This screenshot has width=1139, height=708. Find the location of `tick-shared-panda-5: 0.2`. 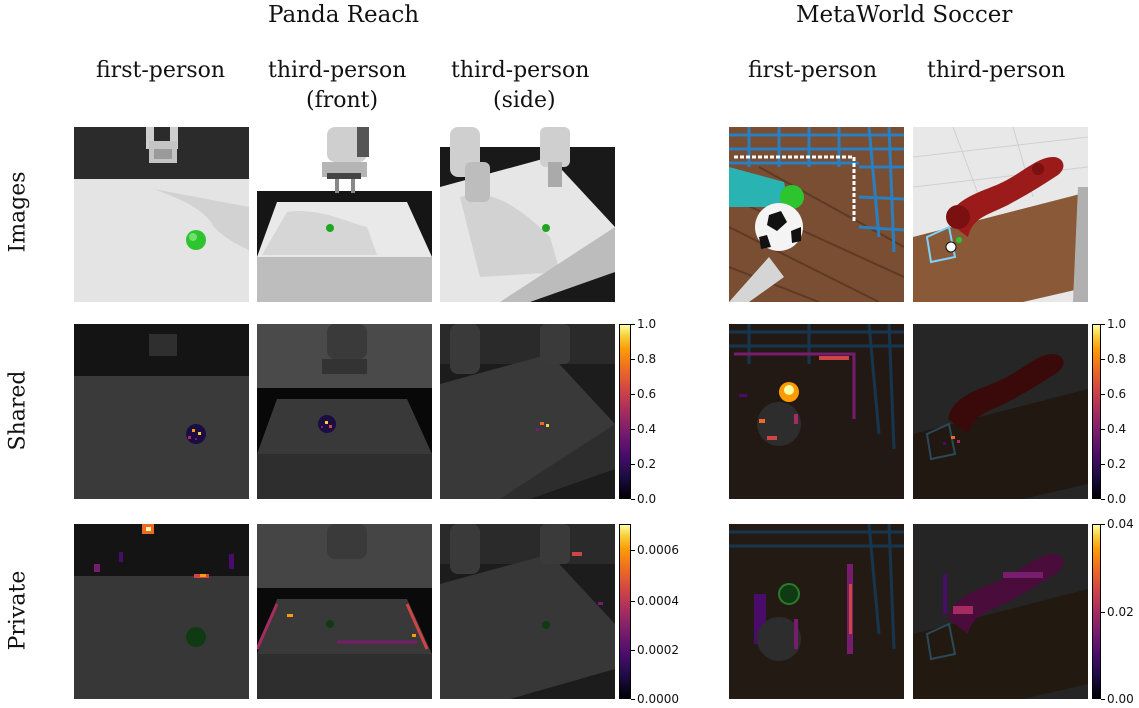

tick-shared-panda-5: 0.2 is located at coordinates (643, 464).